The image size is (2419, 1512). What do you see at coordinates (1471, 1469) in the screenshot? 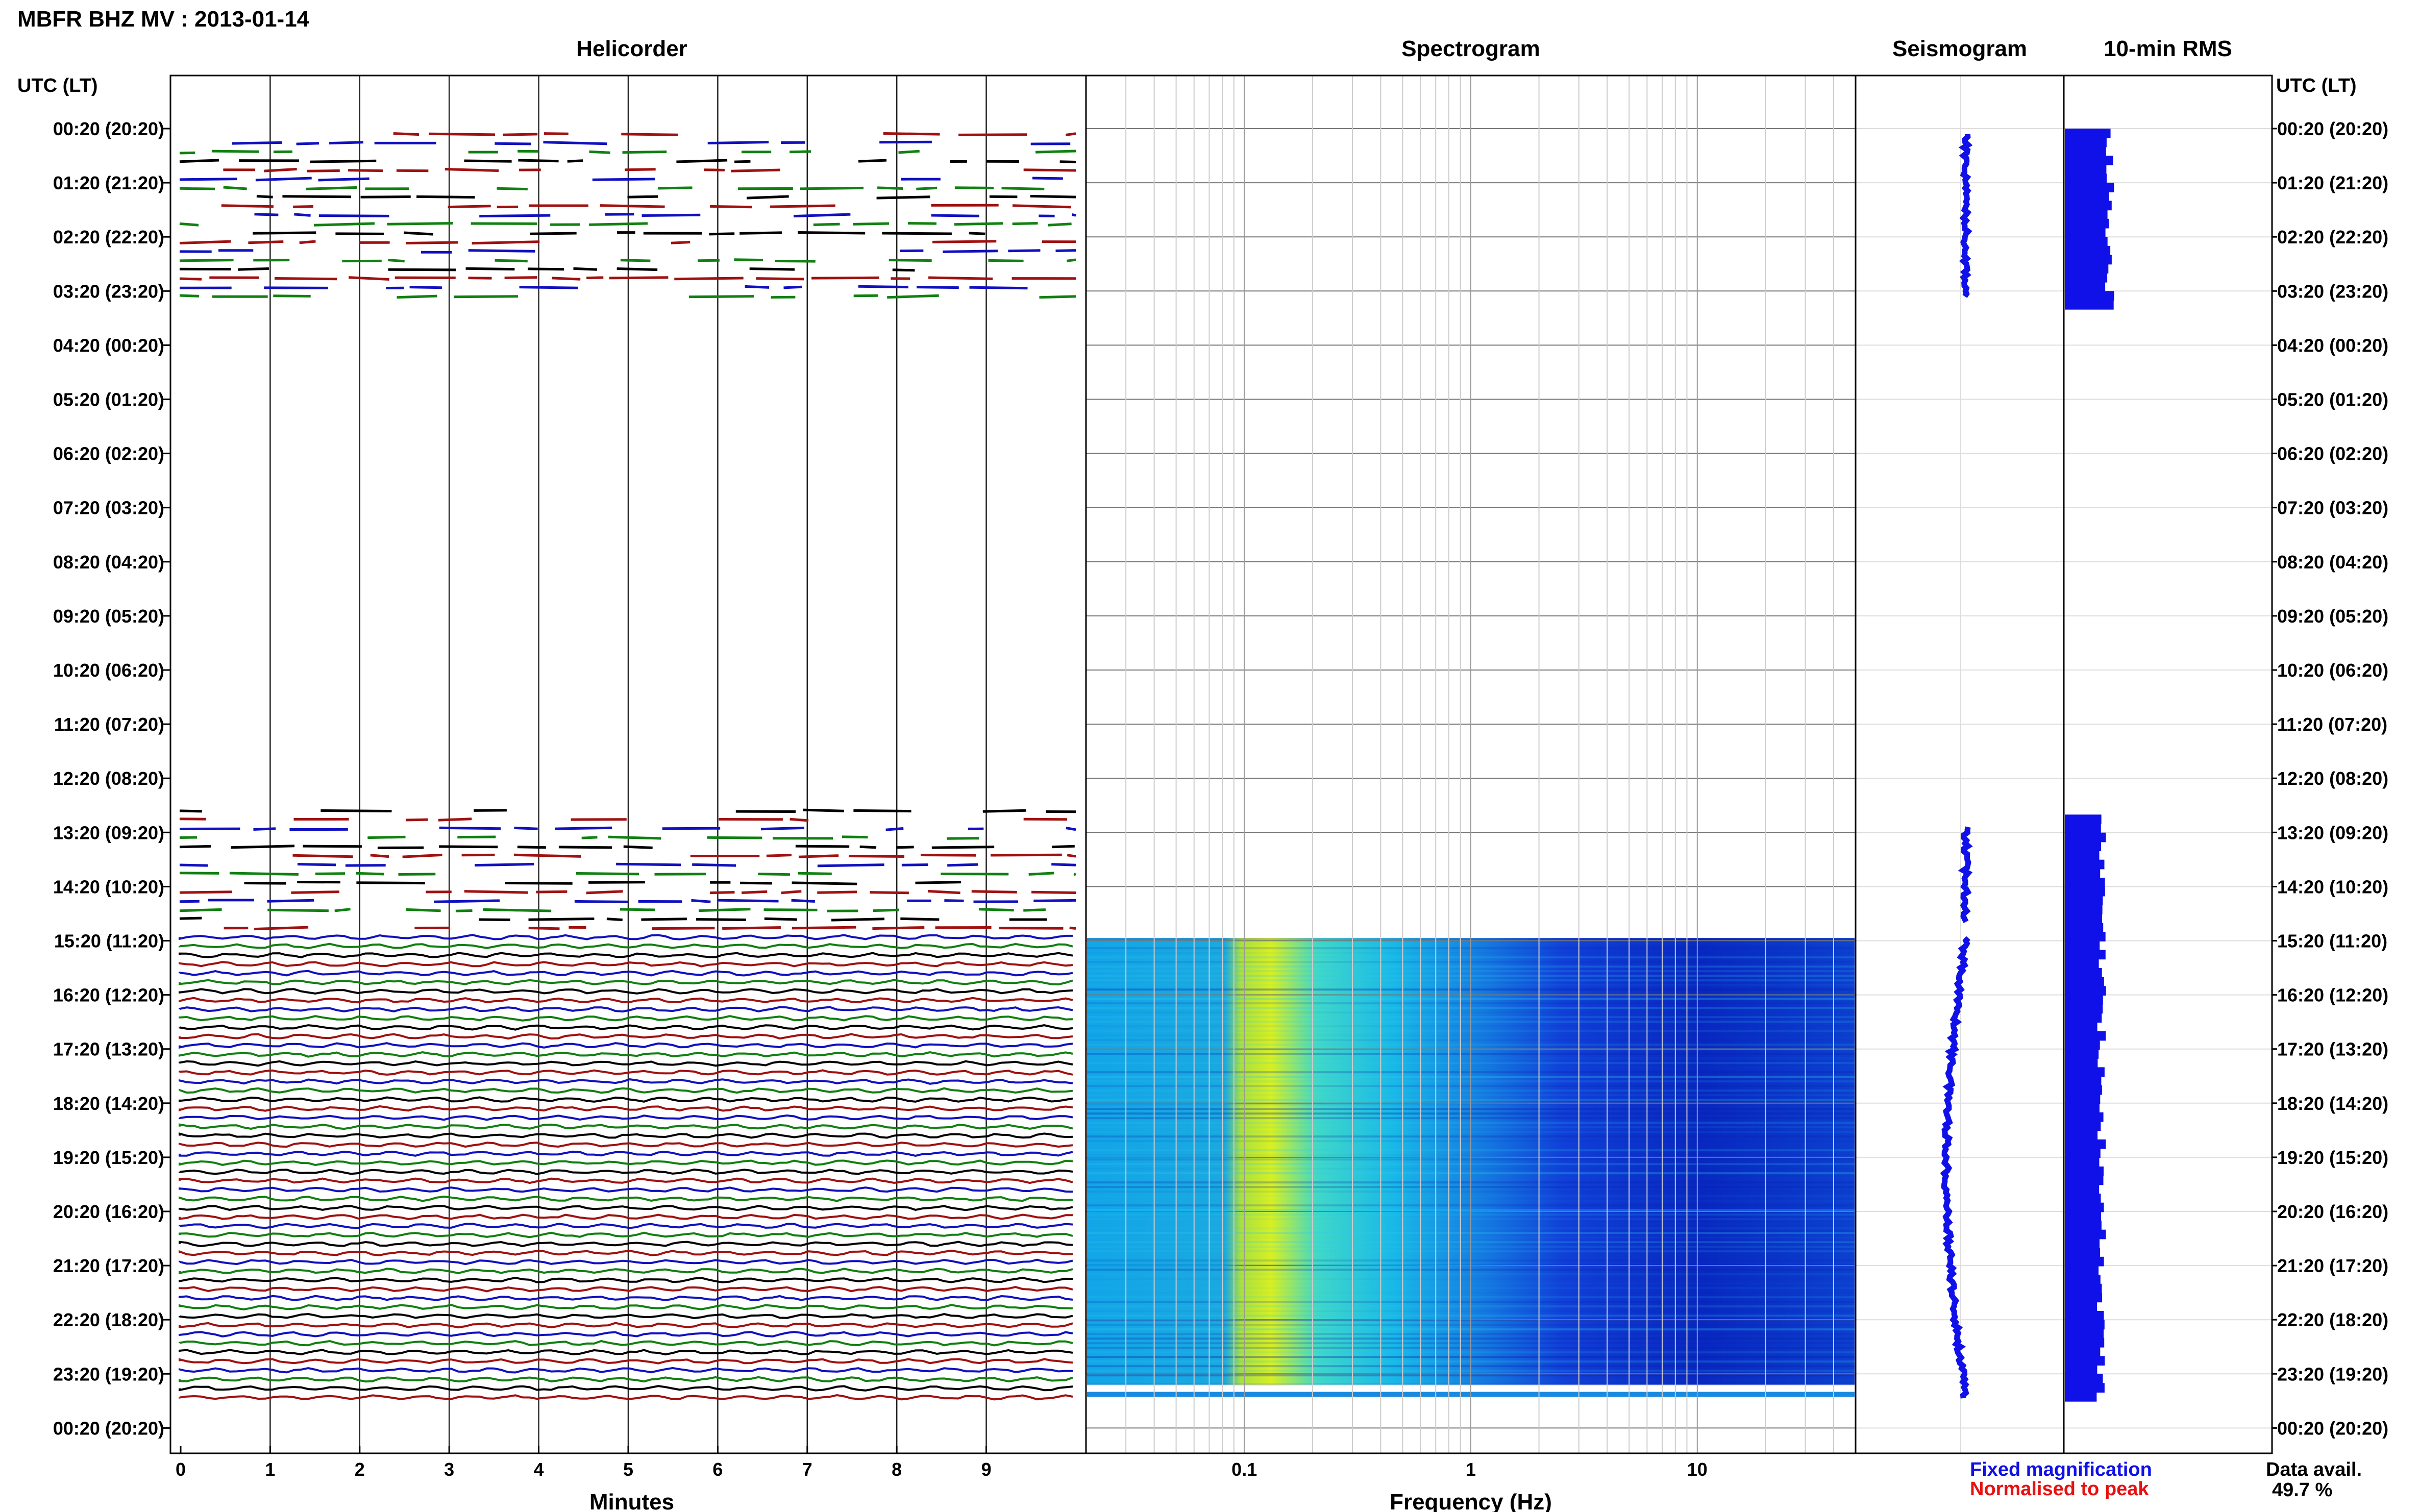
I see `spectrogram-x-tick-label: 1` at bounding box center [1471, 1469].